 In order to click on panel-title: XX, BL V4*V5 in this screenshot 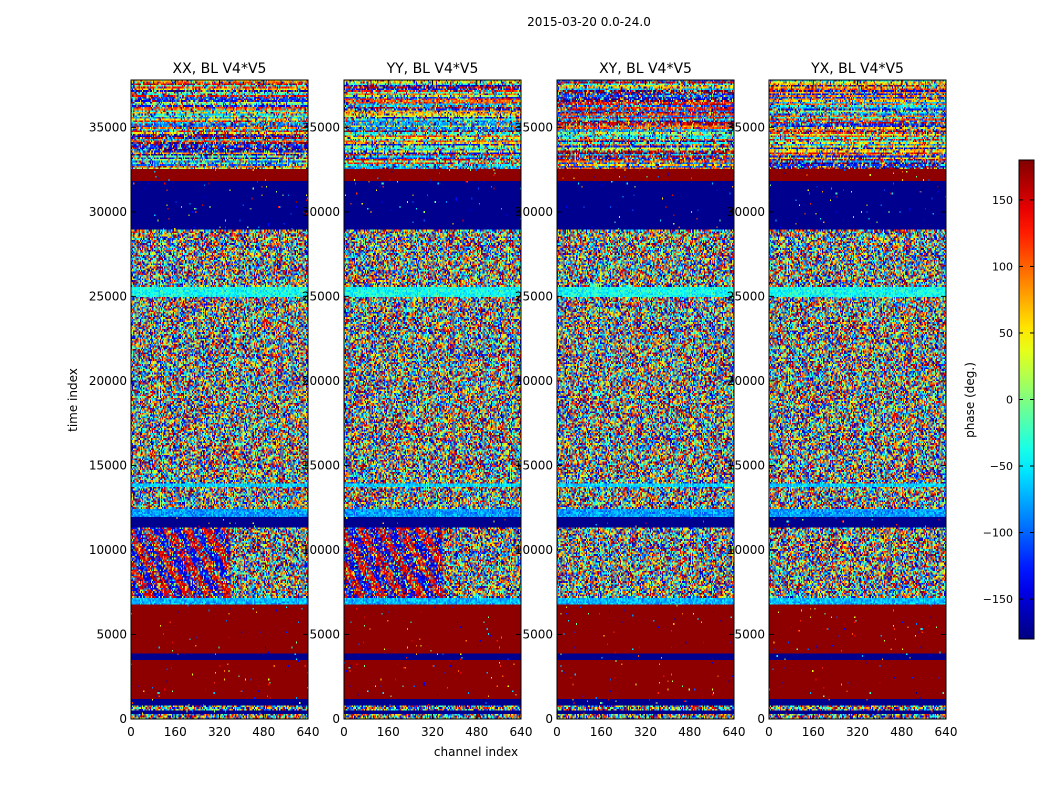, I will do `click(220, 69)`.